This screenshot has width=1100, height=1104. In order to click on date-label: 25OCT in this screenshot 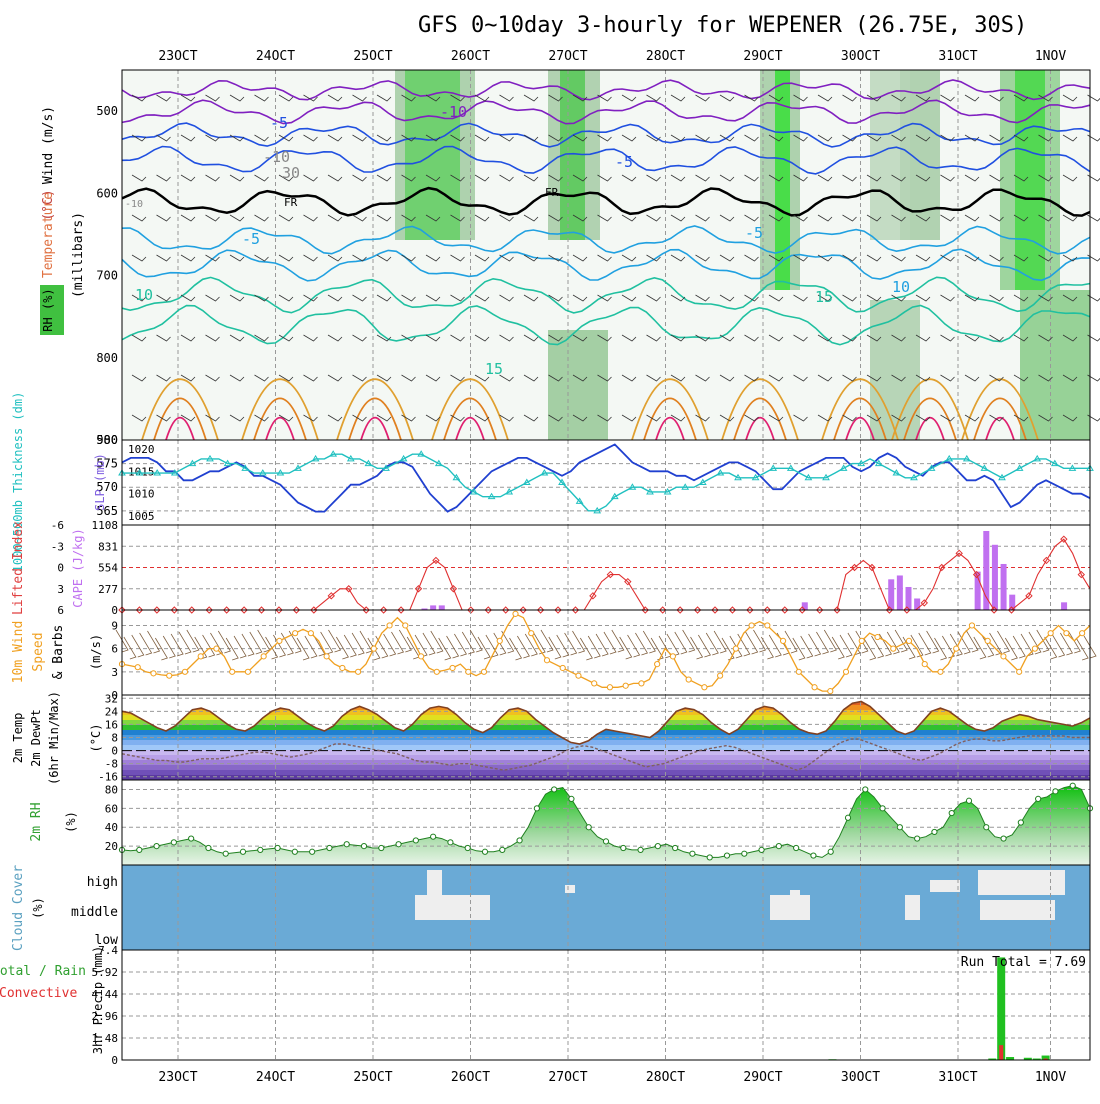, I will do `click(372, 1077)`.